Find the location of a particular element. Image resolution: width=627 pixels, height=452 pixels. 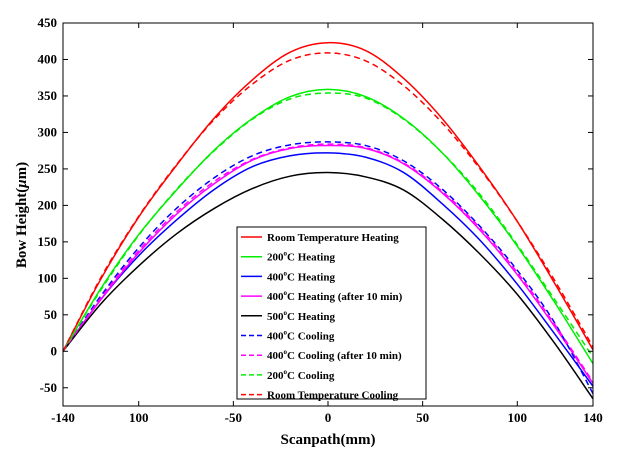

y-tick-label: 0 is located at coordinates (54, 350).